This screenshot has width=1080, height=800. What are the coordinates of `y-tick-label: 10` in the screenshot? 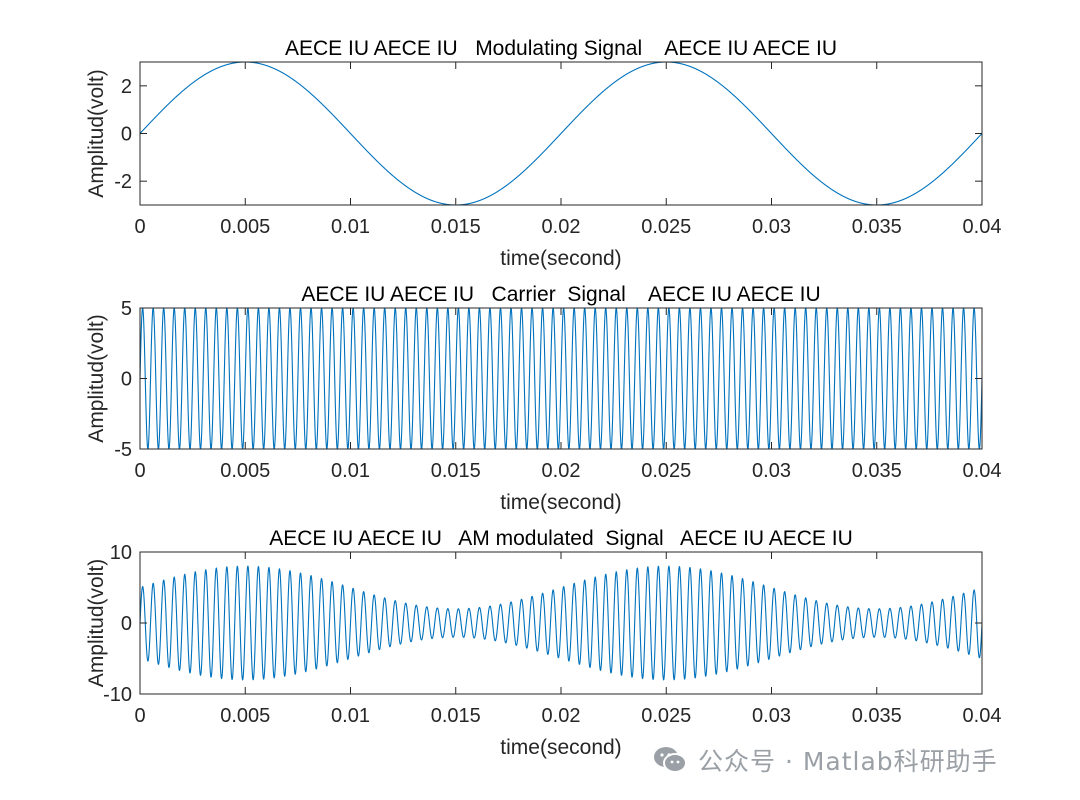 It's located at (121, 553).